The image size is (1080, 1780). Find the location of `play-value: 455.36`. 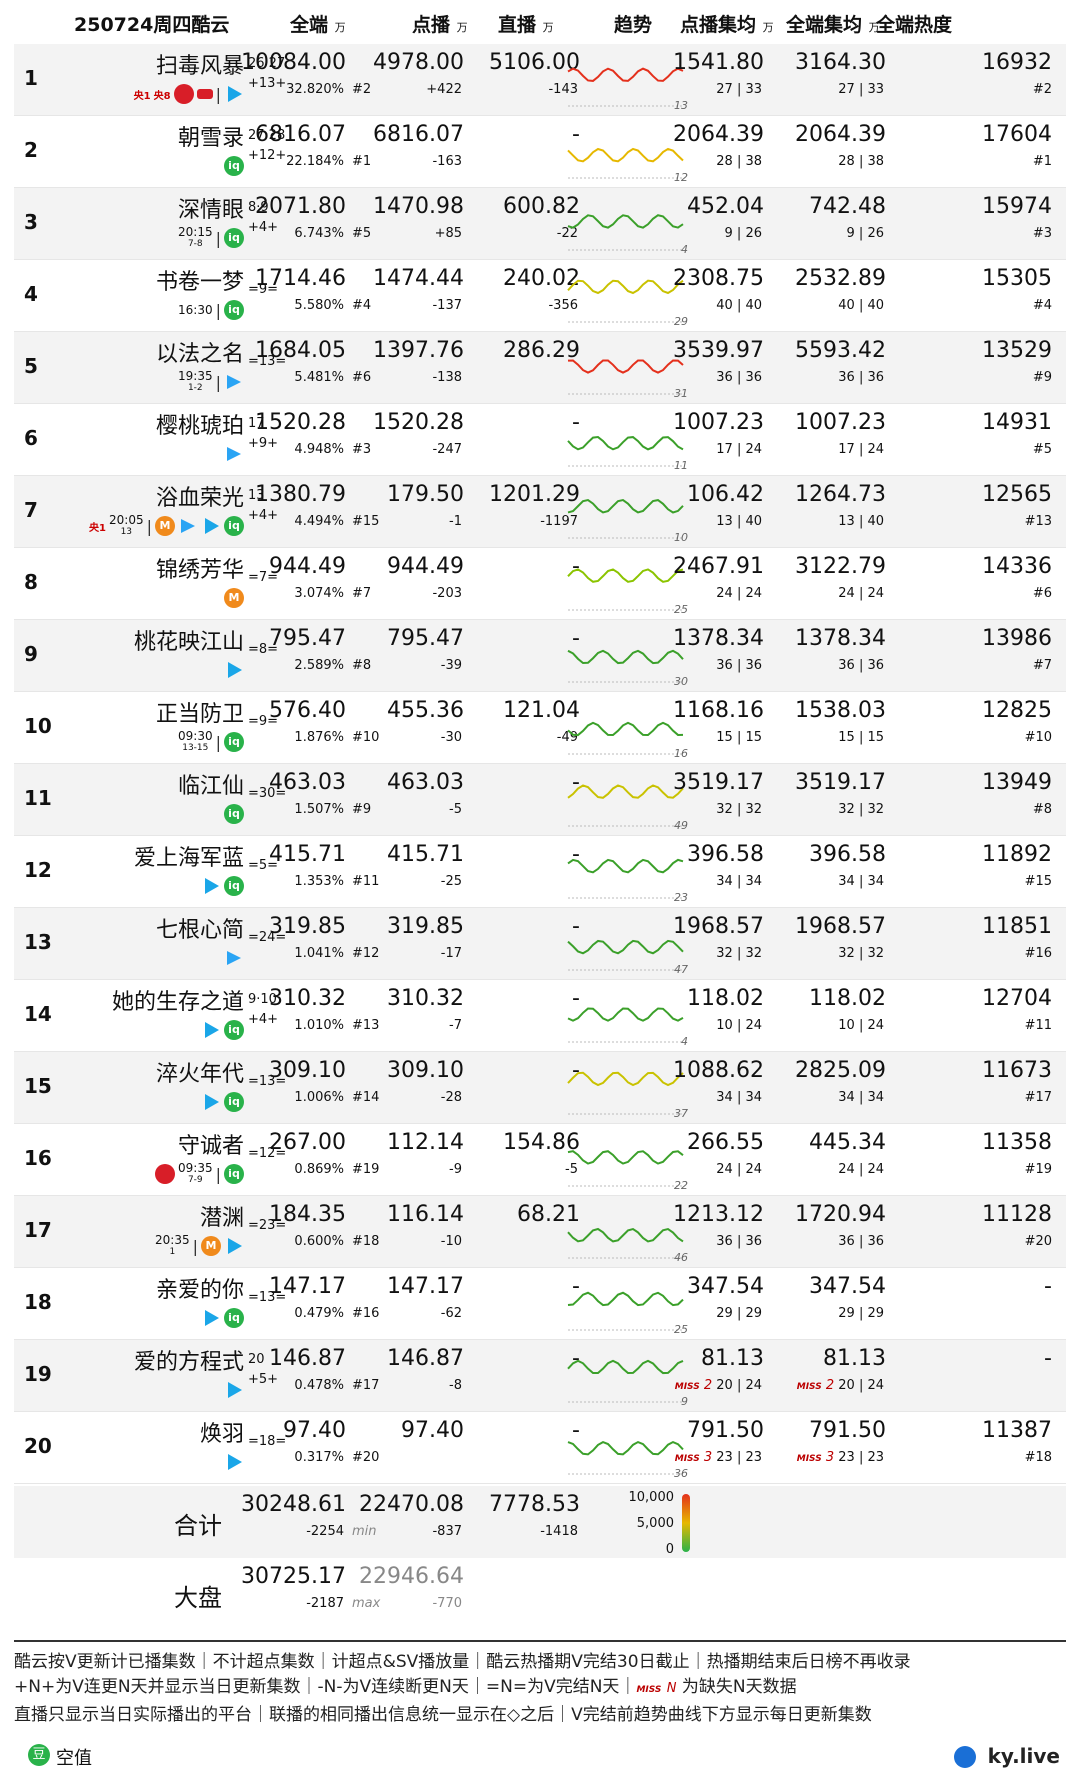

play-value: 455.36 is located at coordinates (425, 710).